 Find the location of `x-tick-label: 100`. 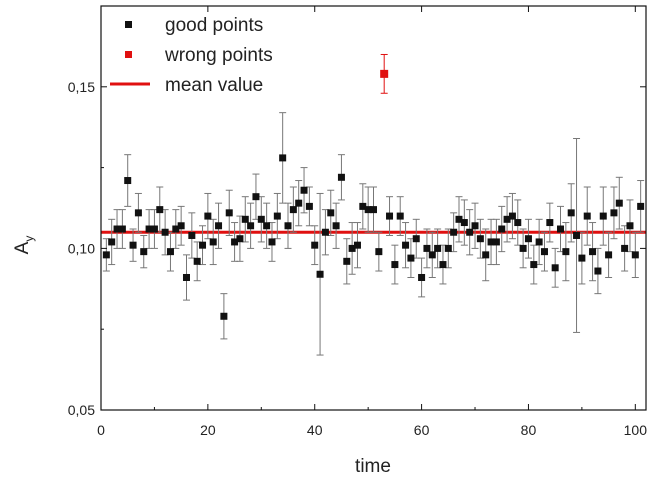

x-tick-label: 100 is located at coordinates (636, 430).